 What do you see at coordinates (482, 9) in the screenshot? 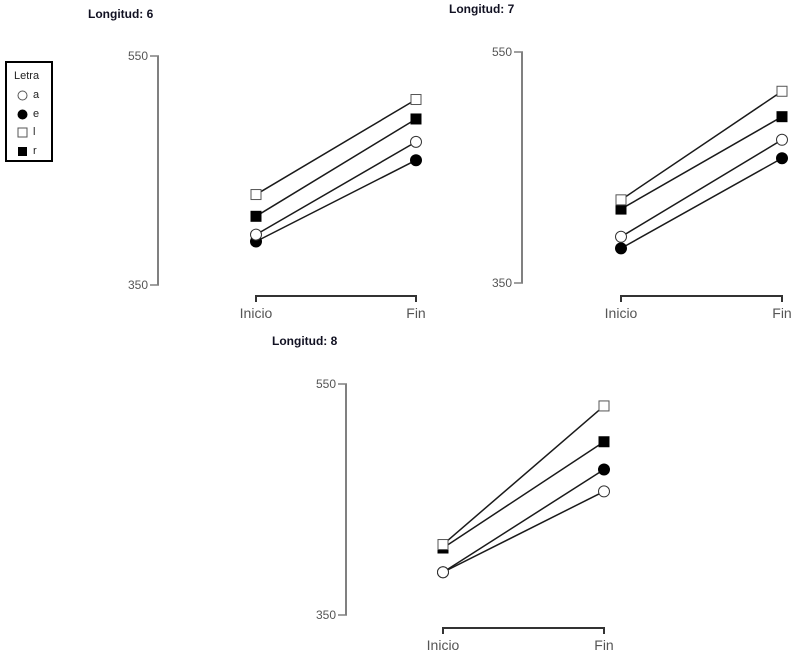
I see `panel-title-longitud-7: Longitud: 7` at bounding box center [482, 9].